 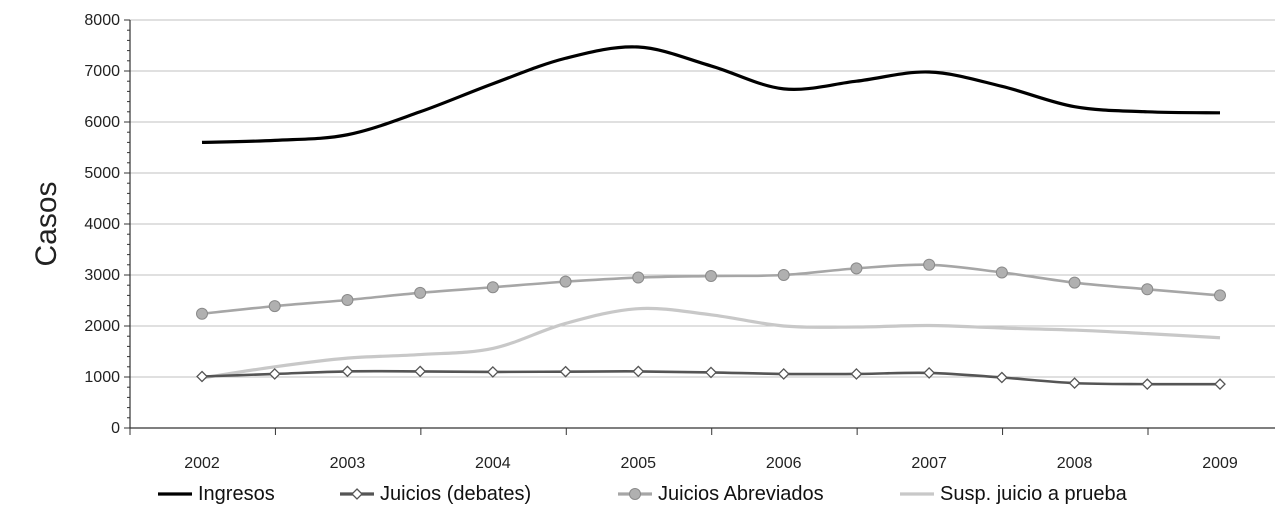 What do you see at coordinates (236, 494) in the screenshot?
I see `legend-label: Ingresos` at bounding box center [236, 494].